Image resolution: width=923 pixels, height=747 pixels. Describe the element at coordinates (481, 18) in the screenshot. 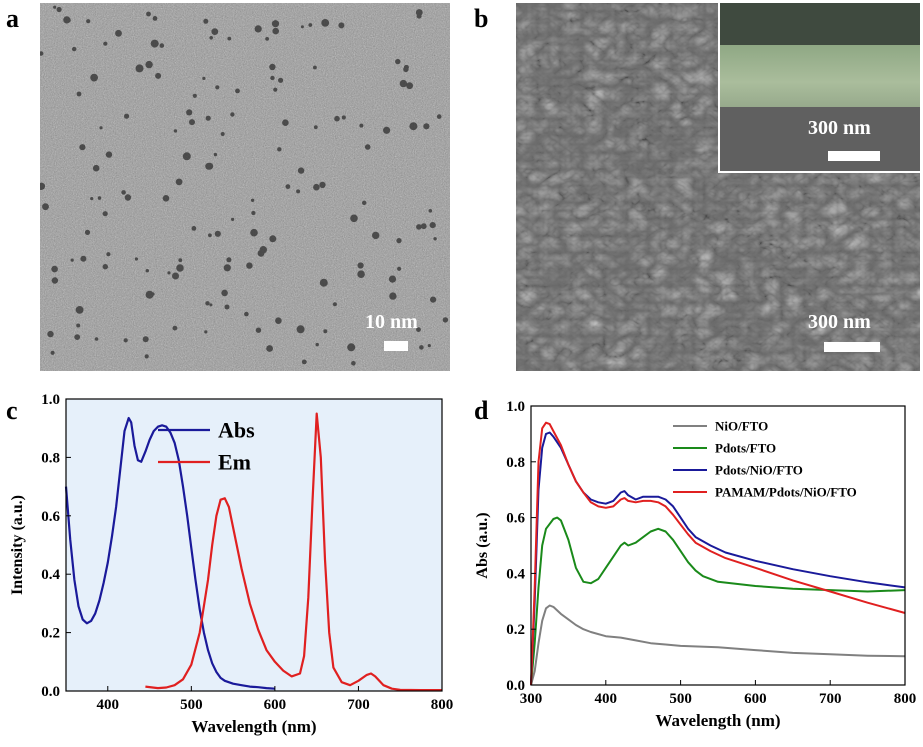

I see `panel-label-b: b` at that location.